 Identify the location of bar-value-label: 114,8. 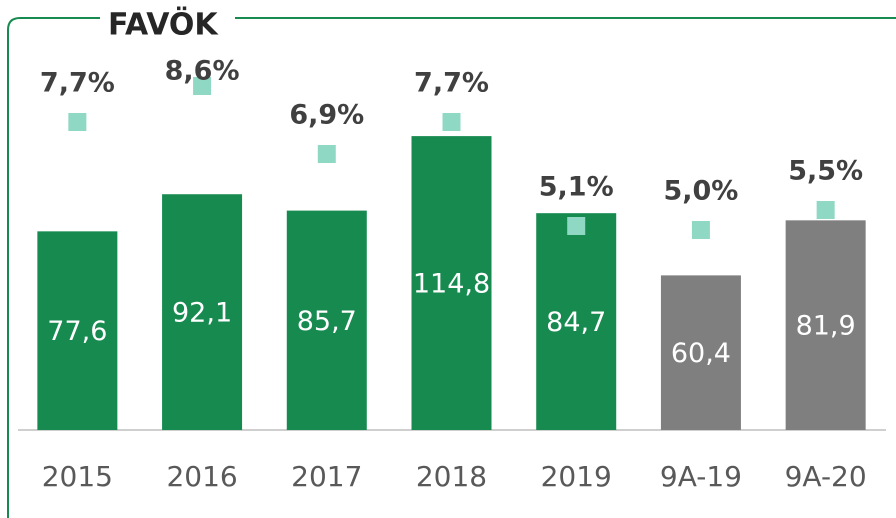
(451, 284).